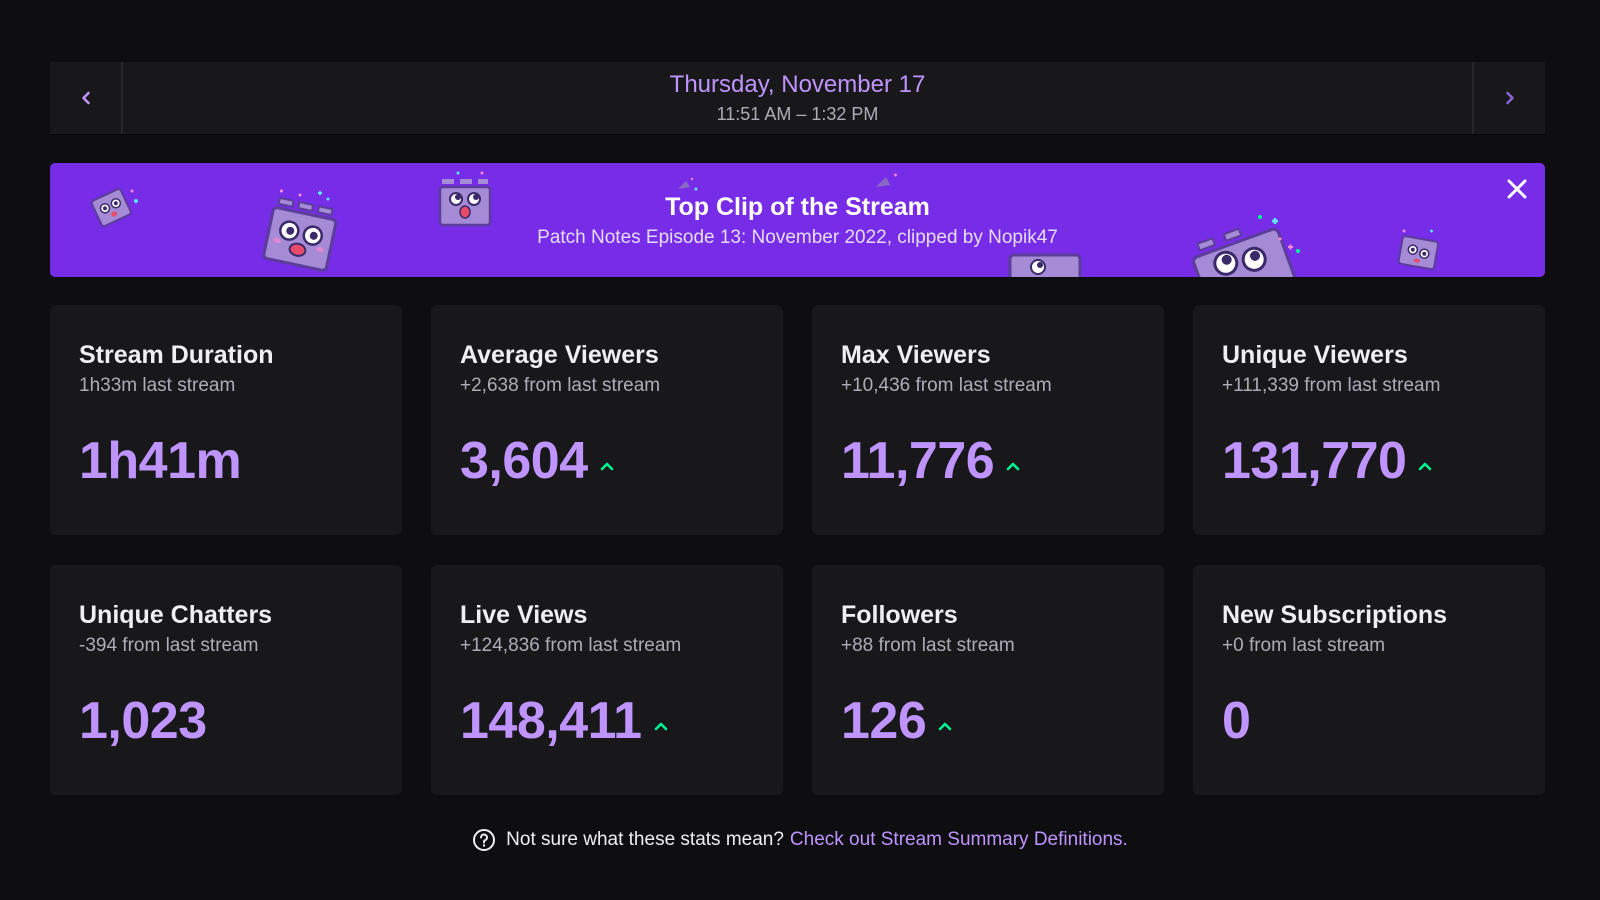  I want to click on stat-comparison: -394 from last stream, so click(169, 645).